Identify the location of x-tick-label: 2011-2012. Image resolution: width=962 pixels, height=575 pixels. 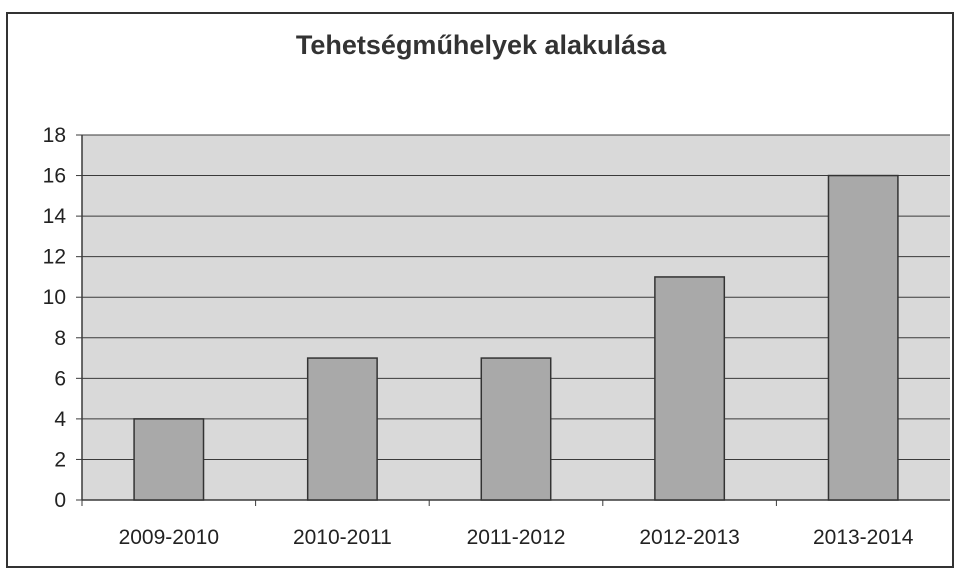
(516, 537).